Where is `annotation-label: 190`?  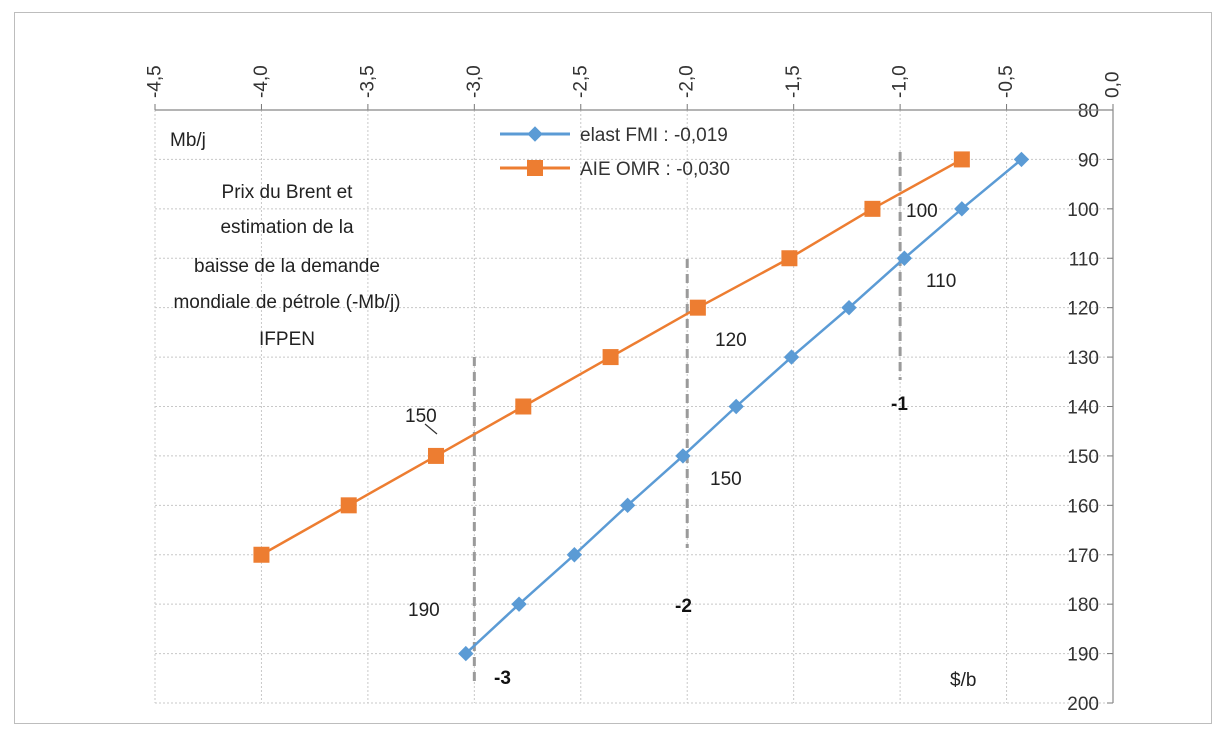 annotation-label: 190 is located at coordinates (424, 610).